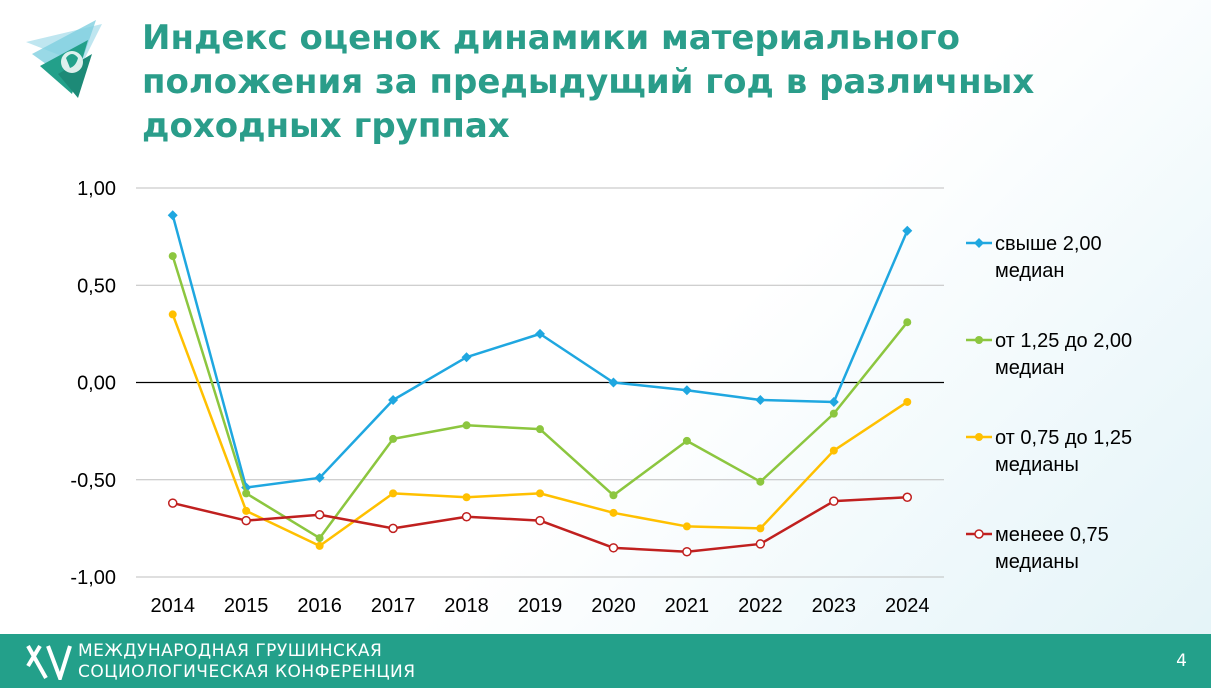  Describe the element at coordinates (93, 578) in the screenshot. I see `y-tick-label: -1,00` at that location.